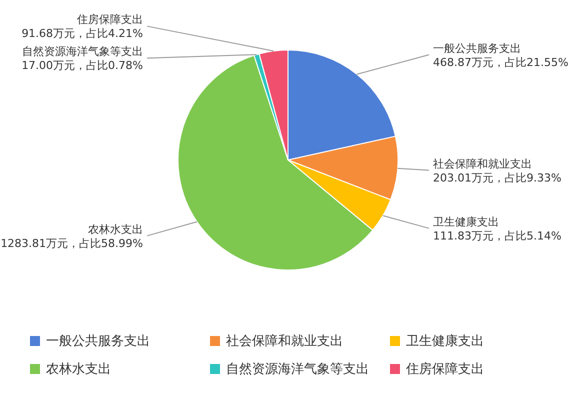 The width and height of the screenshot is (576, 408). What do you see at coordinates (115, 229) in the screenshot?
I see `slice-label: 农林水支出` at bounding box center [115, 229].